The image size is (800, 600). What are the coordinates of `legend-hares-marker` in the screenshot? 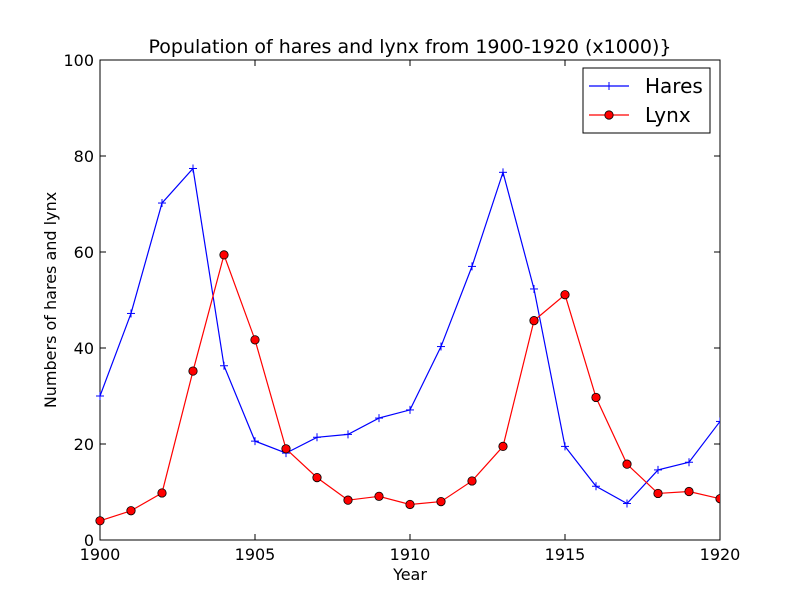 It's located at (609, 86).